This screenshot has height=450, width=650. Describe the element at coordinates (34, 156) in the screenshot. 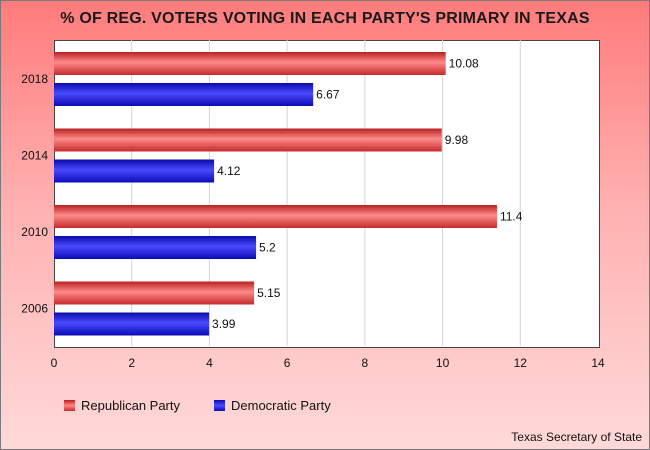

I see `y-category-label: 2014` at that location.